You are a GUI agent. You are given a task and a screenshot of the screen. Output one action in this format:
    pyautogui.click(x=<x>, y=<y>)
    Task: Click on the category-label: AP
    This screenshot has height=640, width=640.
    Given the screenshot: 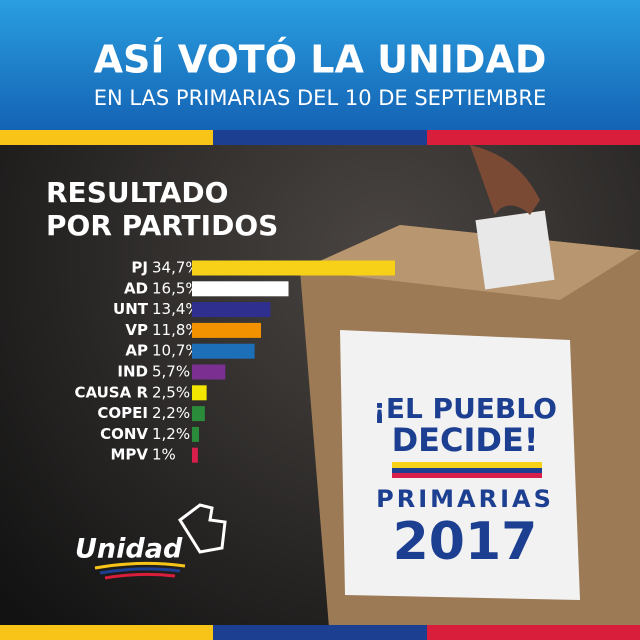 What is the action you would take?
    pyautogui.click(x=136, y=351)
    